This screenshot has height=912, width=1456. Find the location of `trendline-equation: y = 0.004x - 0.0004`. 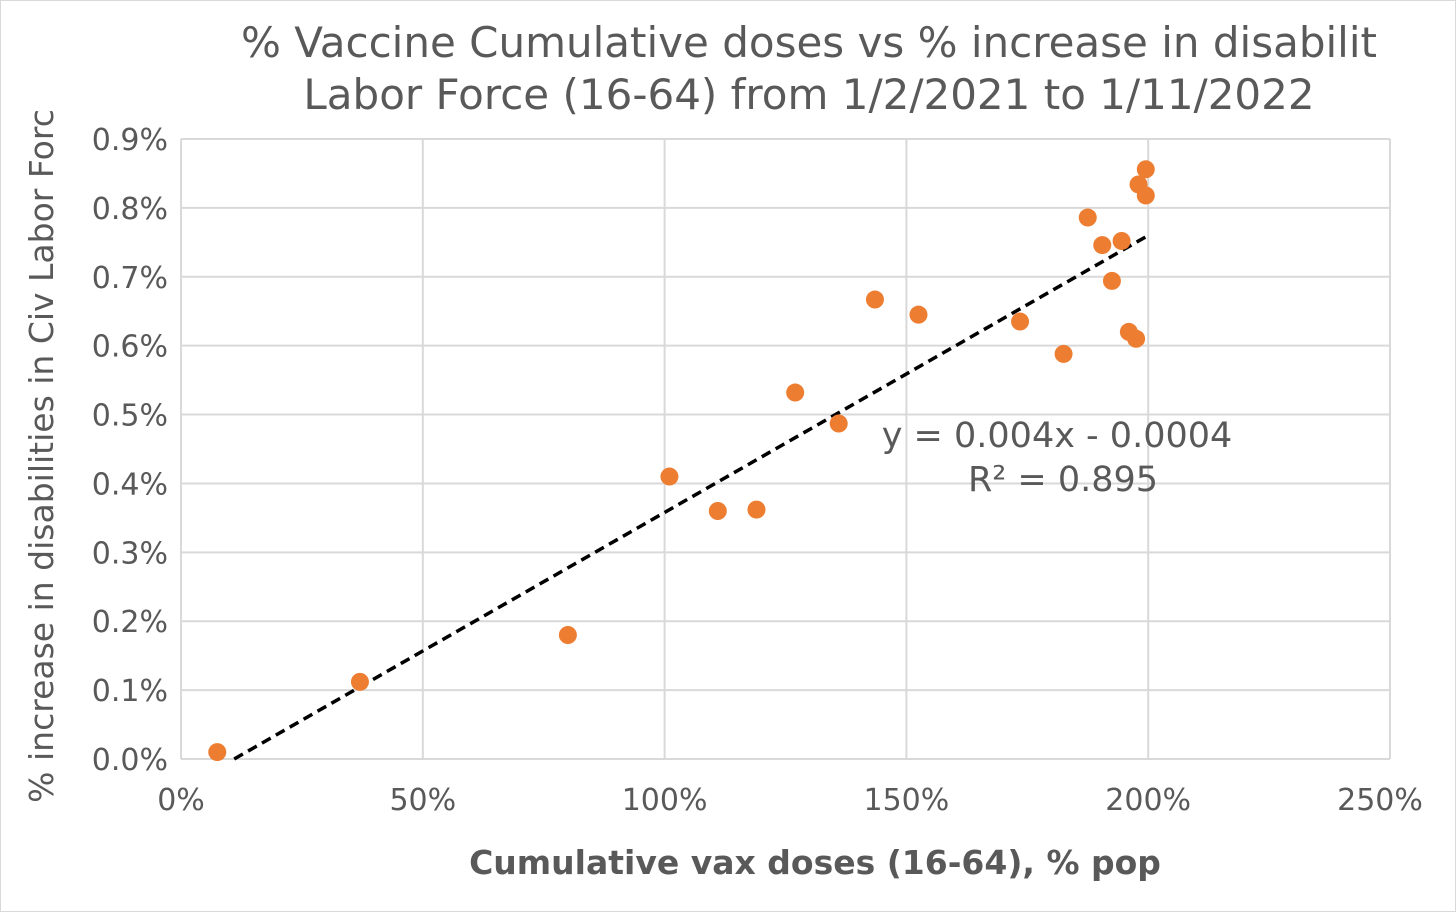

trendline-equation: y = 0.004x - 0.0004 is located at coordinates (1057, 436).